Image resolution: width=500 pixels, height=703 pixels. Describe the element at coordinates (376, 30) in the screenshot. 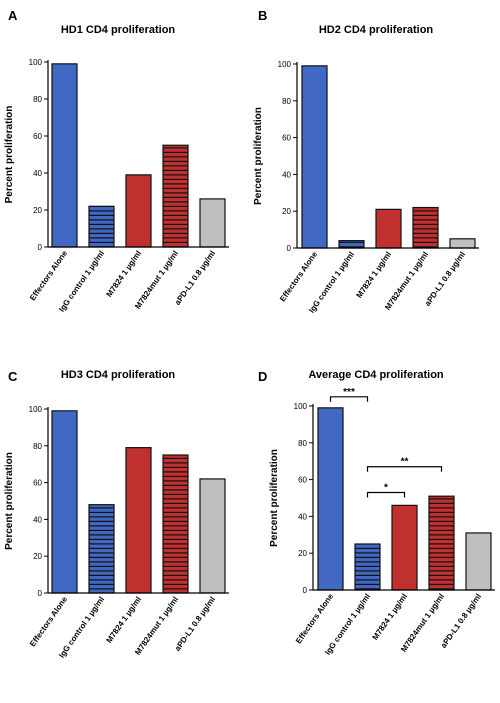

I see `chart-title: HD2 CD4 proliferation` at that location.